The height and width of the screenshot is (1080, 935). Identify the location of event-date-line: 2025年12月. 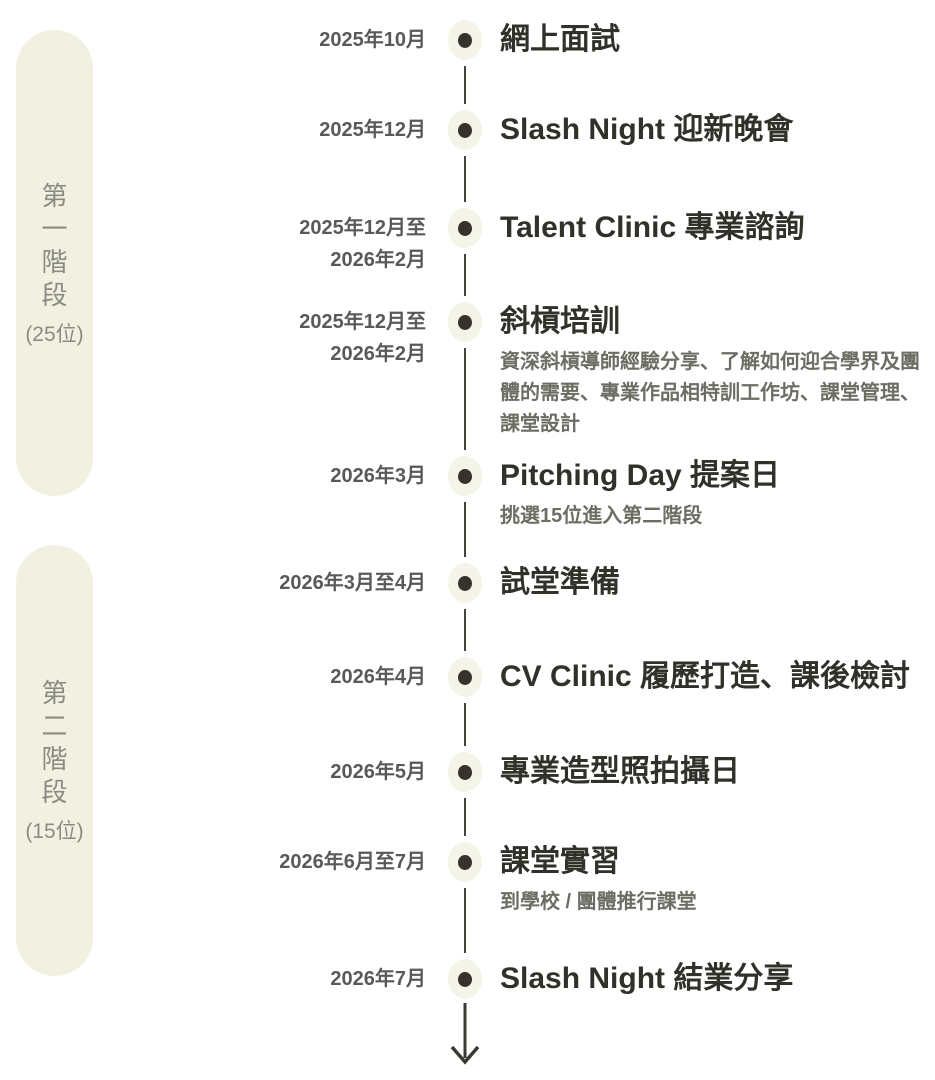
(372, 130).